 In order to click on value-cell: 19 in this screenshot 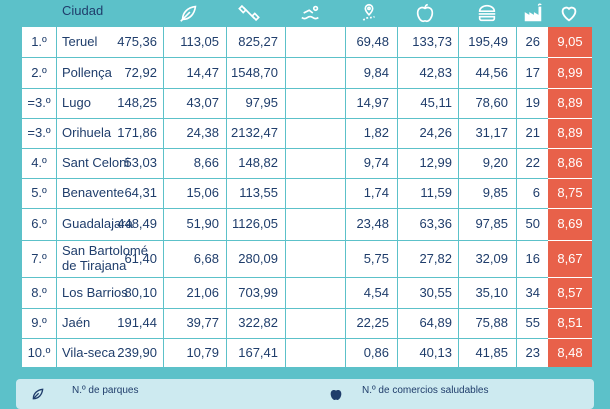, I will do `click(532, 102)`.